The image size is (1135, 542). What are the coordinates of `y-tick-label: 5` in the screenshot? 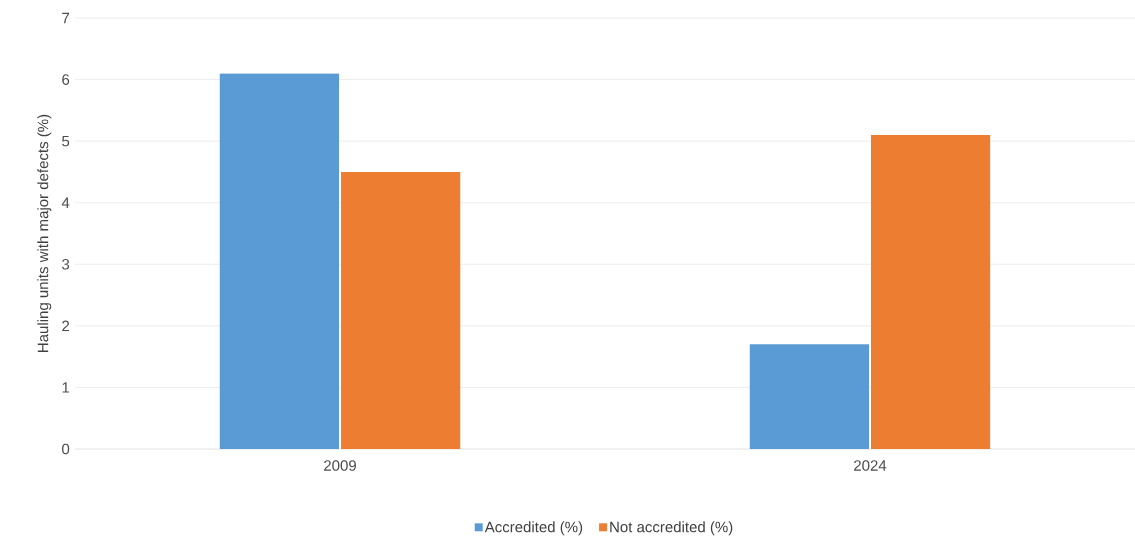 It's located at (66, 141).